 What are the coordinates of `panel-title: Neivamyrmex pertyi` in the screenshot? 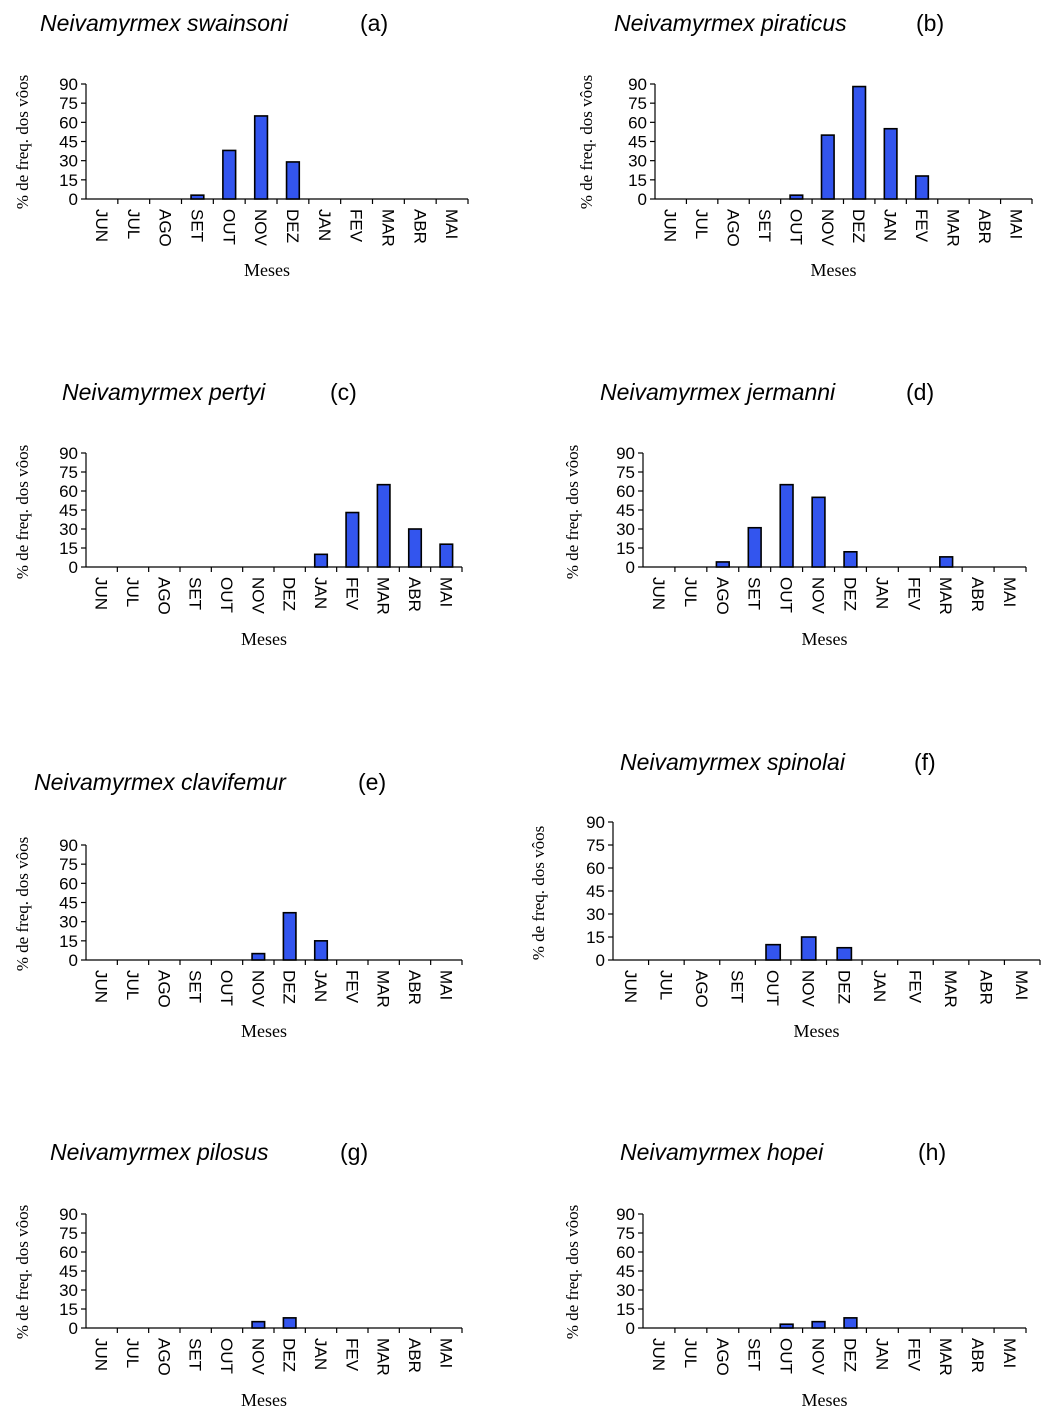 It's located at (164, 392).